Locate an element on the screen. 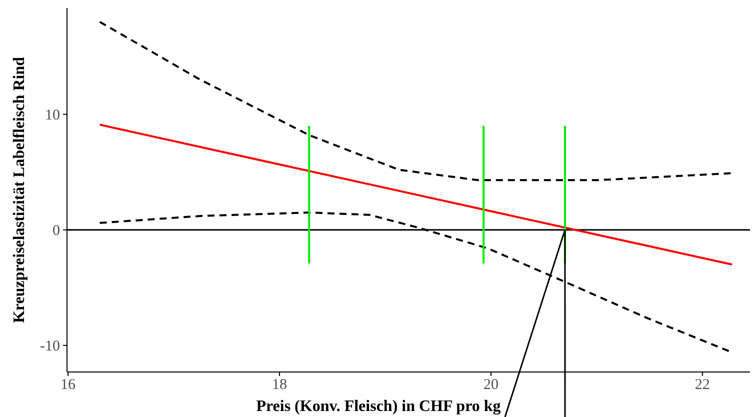 The width and height of the screenshot is (755, 417). y-tick-label: 0 is located at coordinates (56, 230).